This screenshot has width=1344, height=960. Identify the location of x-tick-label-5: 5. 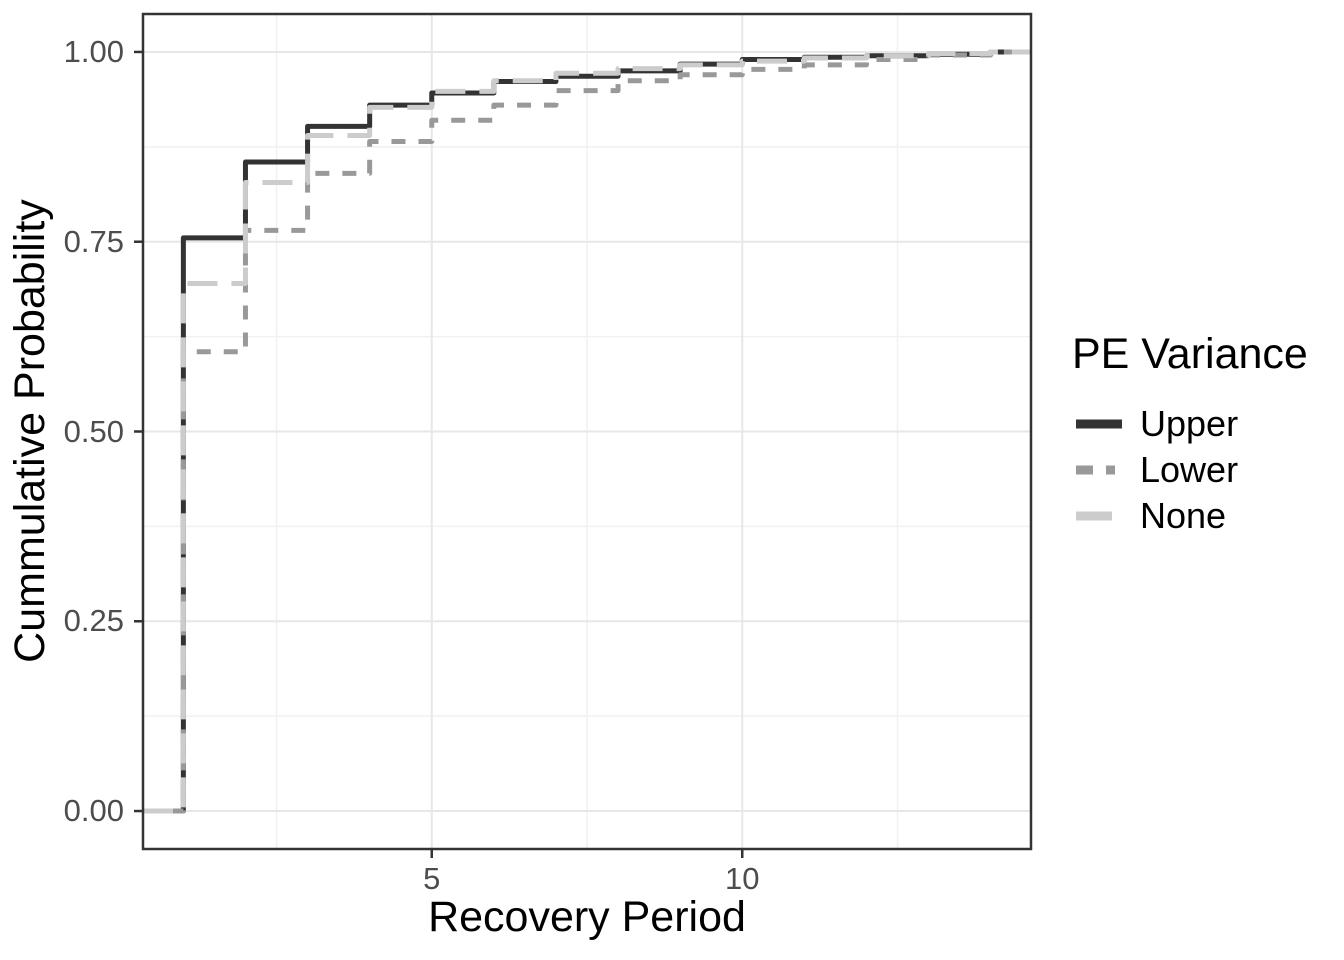
(432, 878).